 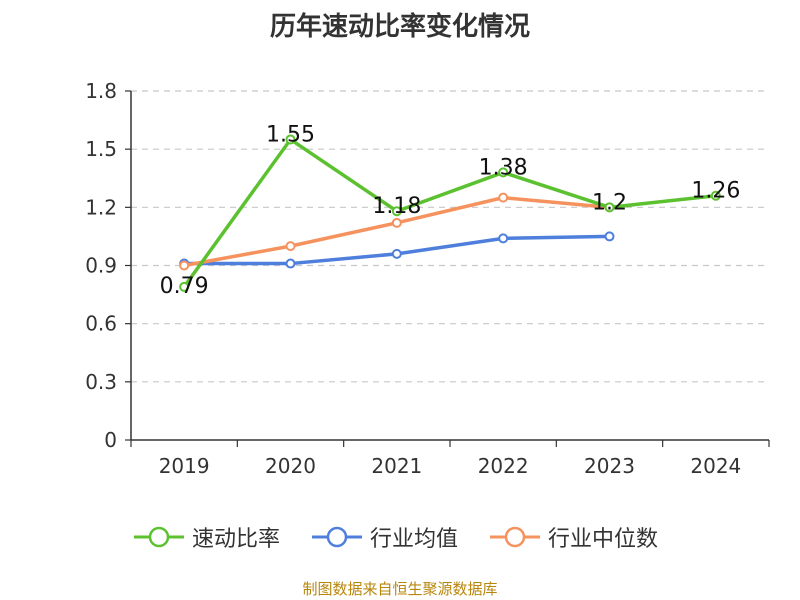 What do you see at coordinates (609, 466) in the screenshot?
I see `x-tick-label: 2023` at bounding box center [609, 466].